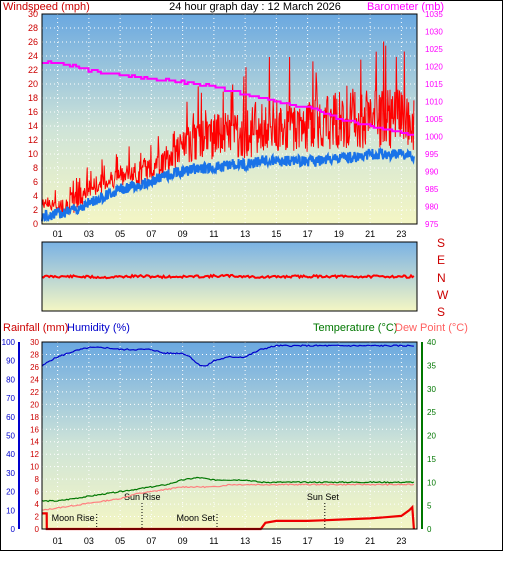  Describe the element at coordinates (33, 56) in the screenshot. I see `windspeed-tick-label: 24` at that location.